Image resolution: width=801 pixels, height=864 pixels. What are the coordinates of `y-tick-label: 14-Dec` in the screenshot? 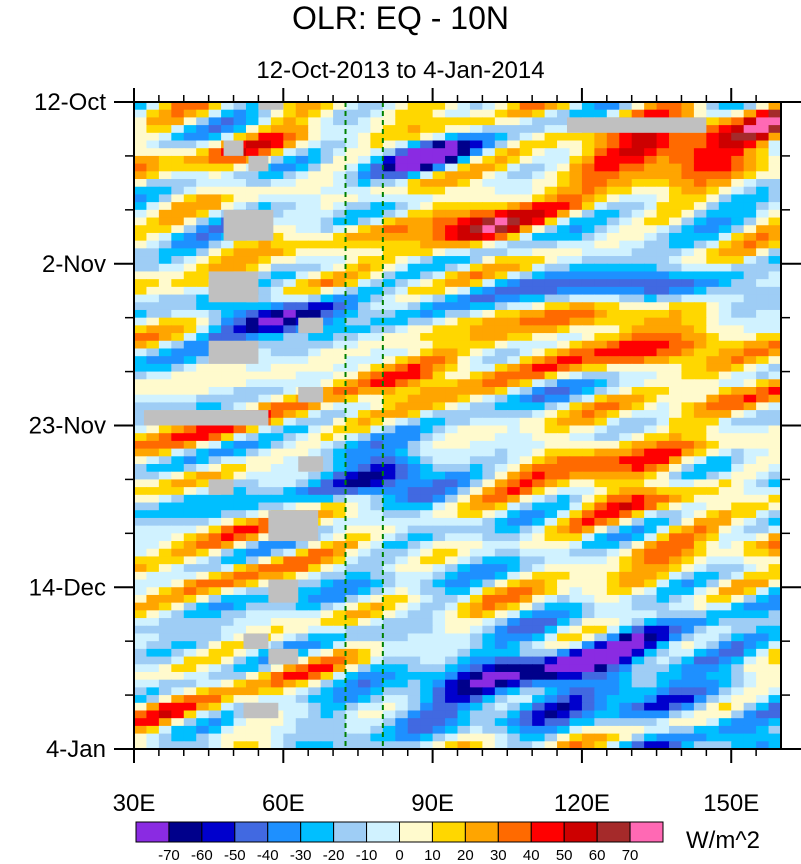 It's located at (67, 587).